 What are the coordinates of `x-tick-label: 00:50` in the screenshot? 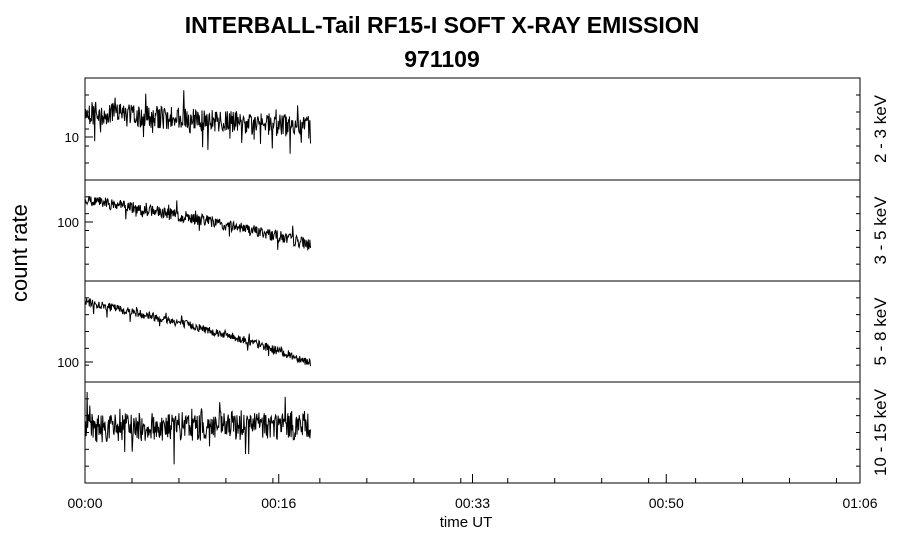 It's located at (666, 503).